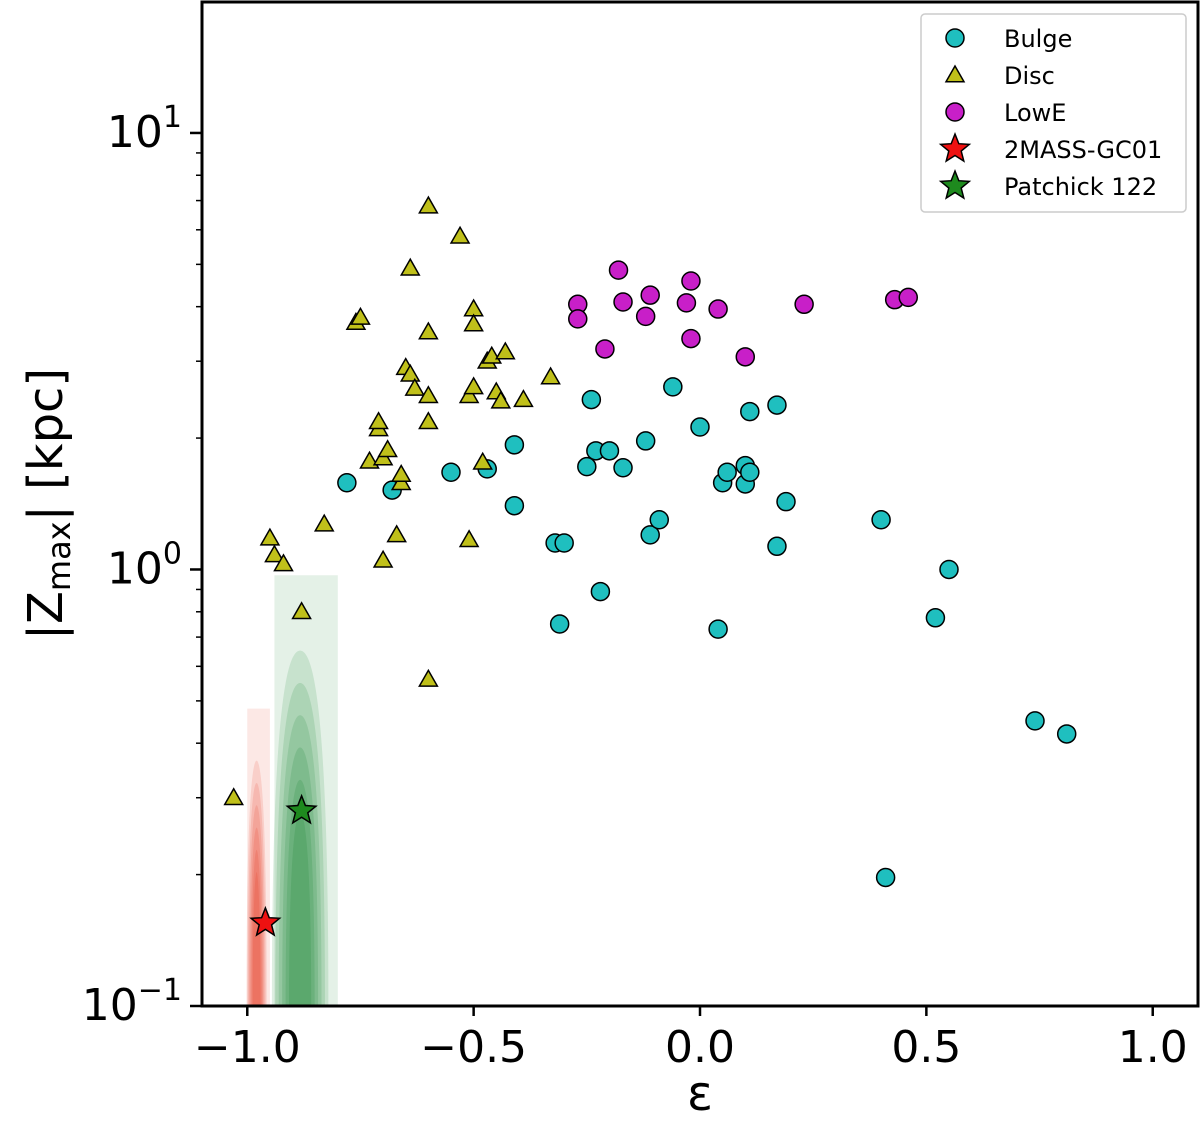  I want to click on legend-label: Disc, so click(1029, 76).